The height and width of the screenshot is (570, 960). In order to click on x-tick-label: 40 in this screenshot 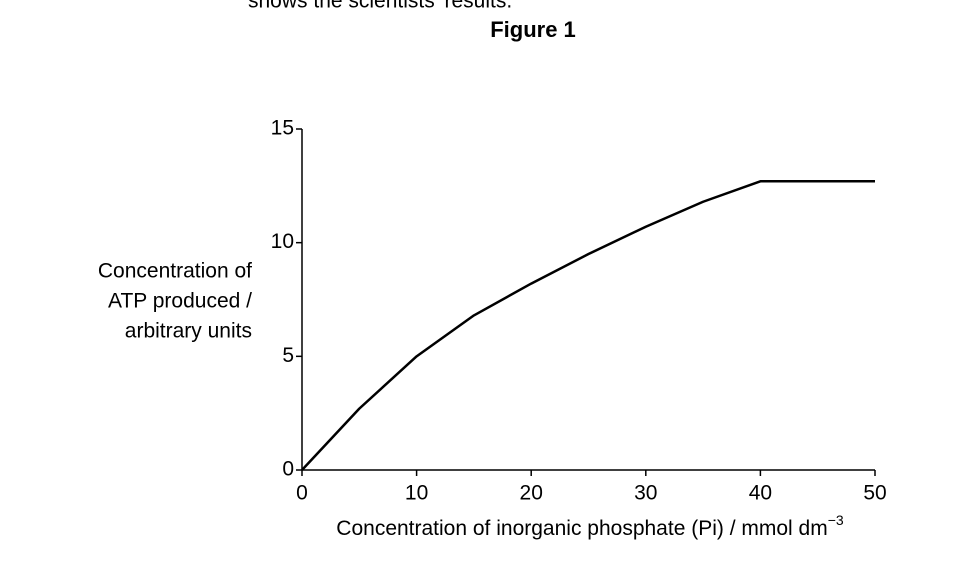, I will do `click(760, 493)`.